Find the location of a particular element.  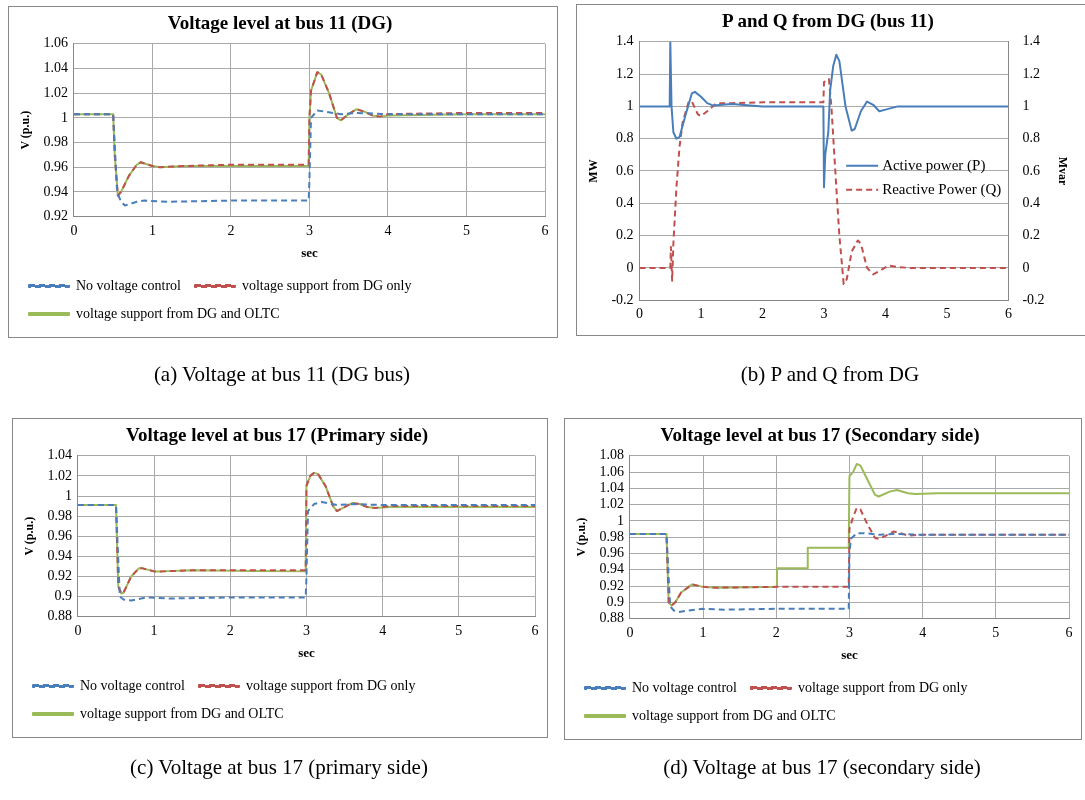

y-tick-label: -0.2 is located at coordinates (622, 299).